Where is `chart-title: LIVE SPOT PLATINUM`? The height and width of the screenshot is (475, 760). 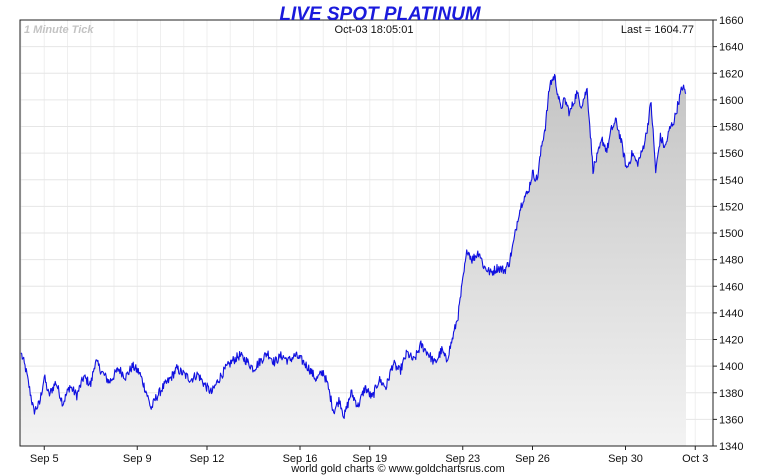
chart-title: LIVE SPOT PLATINUM is located at coordinates (380, 14).